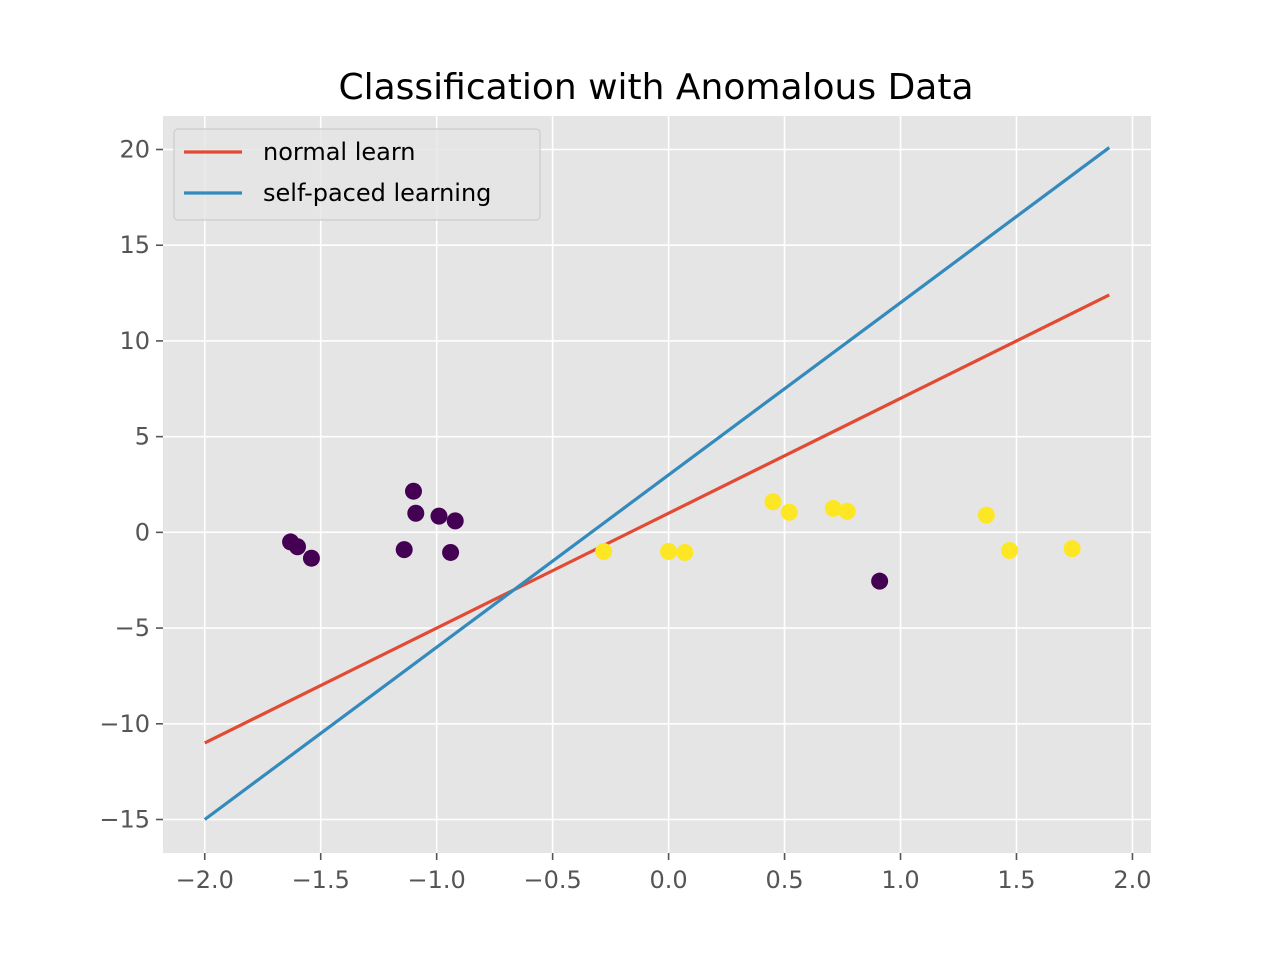  What do you see at coordinates (1016, 880) in the screenshot?
I see `x-tick-label: 1.5` at bounding box center [1016, 880].